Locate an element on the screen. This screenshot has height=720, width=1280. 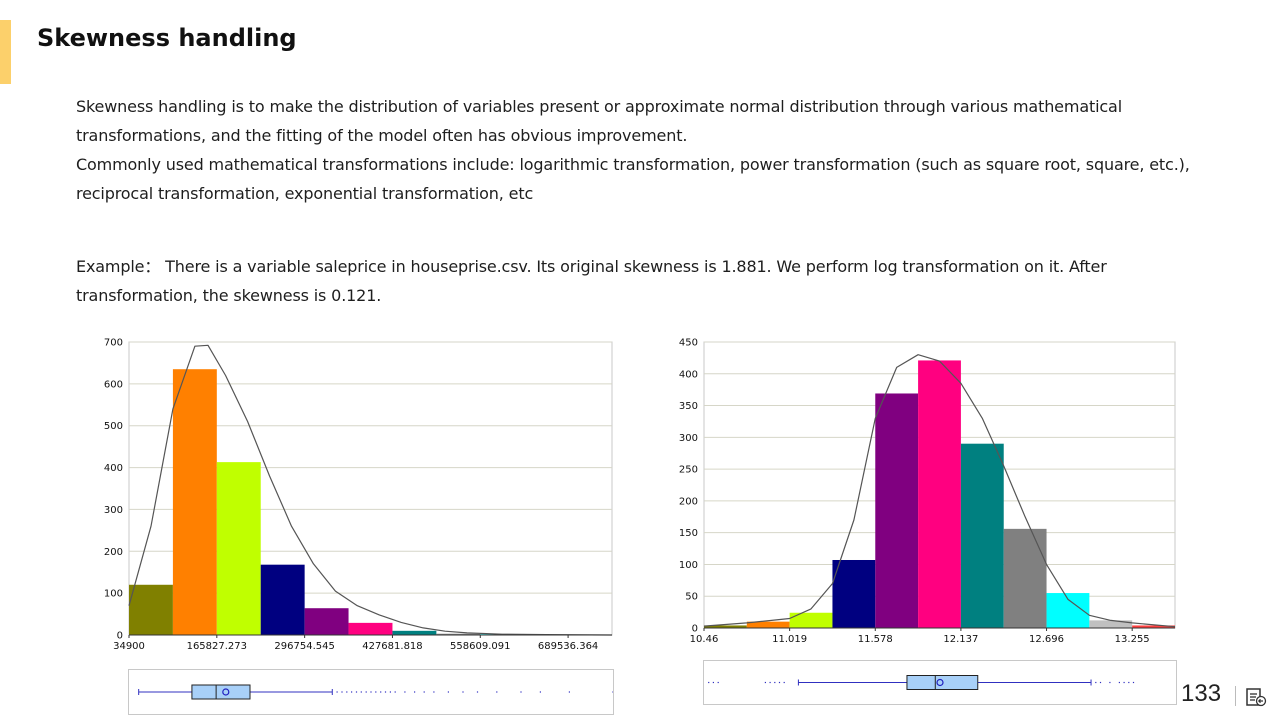
y-tick-label: 350 is located at coordinates (688, 406).